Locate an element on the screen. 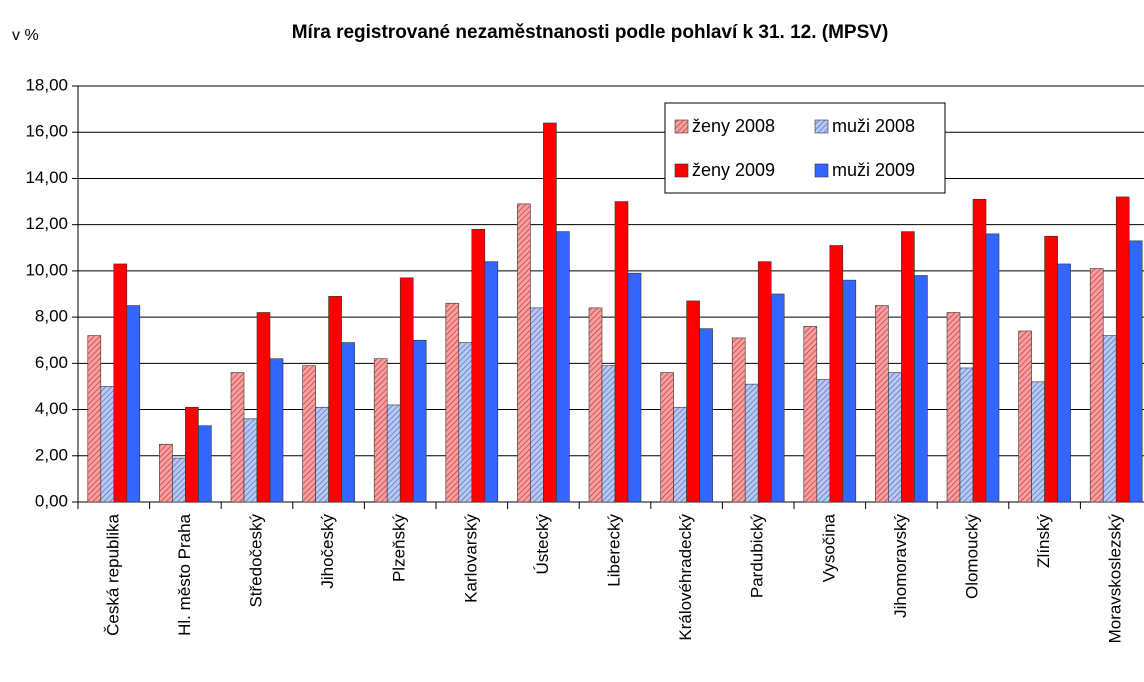  x-tick-label: Zlínský is located at coordinates (1043, 541).